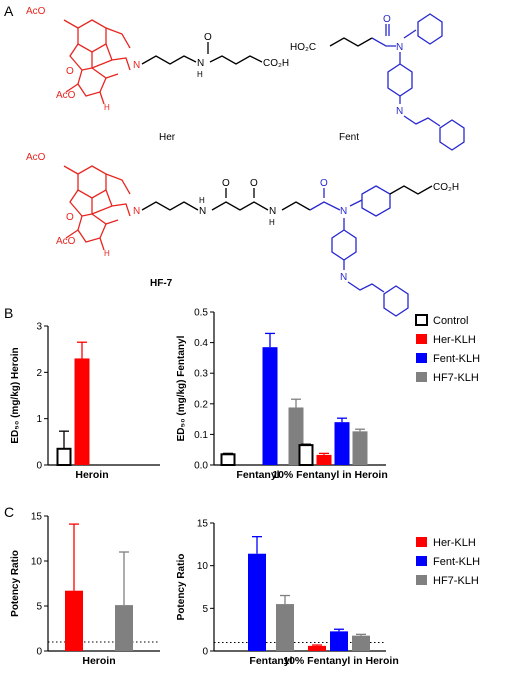 Image resolution: width=510 pixels, height=674 pixels. Describe the element at coordinates (167, 137) in the screenshot. I see `her-name: Her` at that location.